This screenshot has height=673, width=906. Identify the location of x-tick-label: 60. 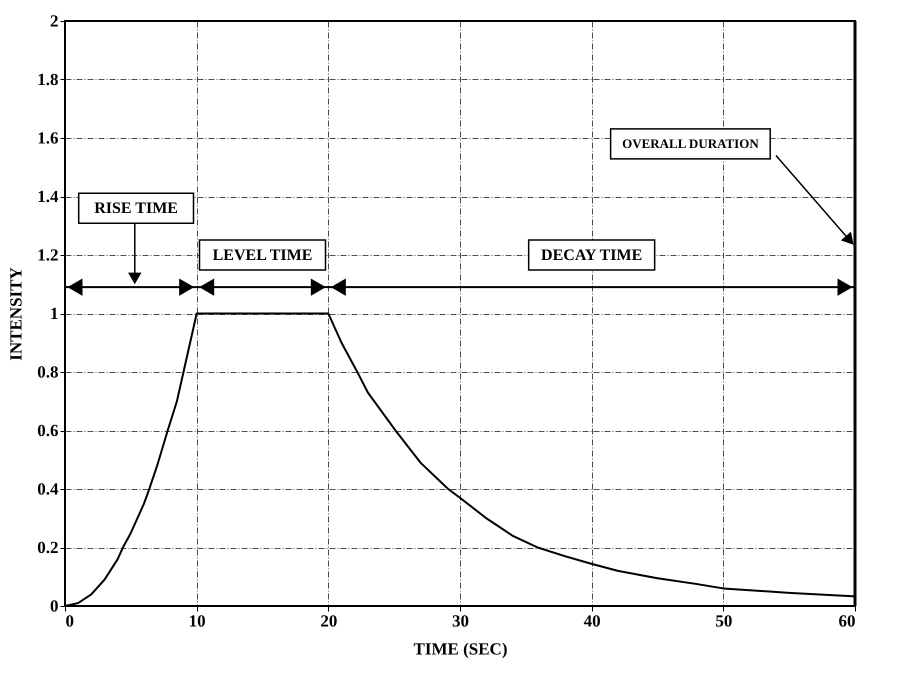
(847, 621).